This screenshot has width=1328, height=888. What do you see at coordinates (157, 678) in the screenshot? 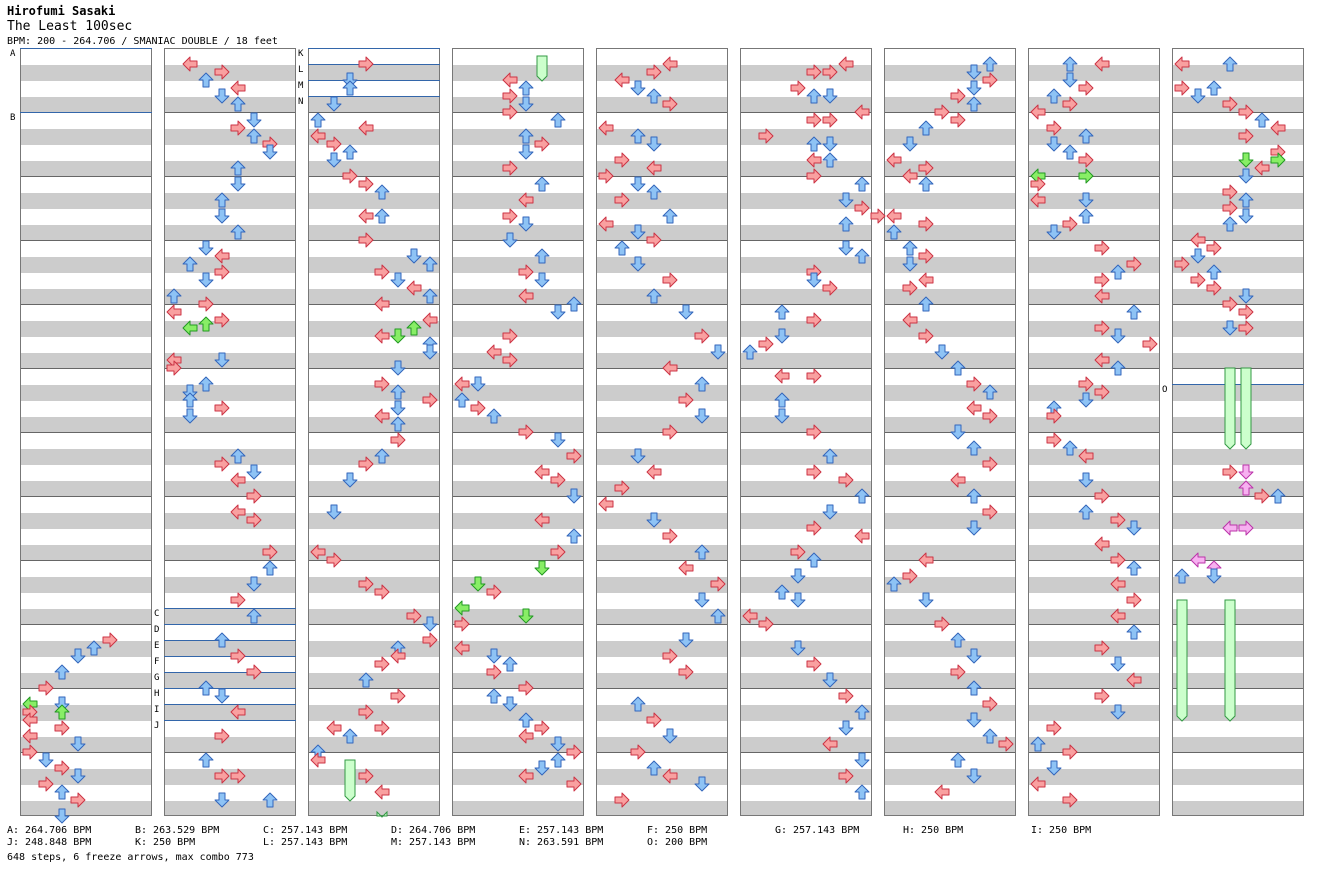
I see `bpm-change-label: G` at bounding box center [157, 678].